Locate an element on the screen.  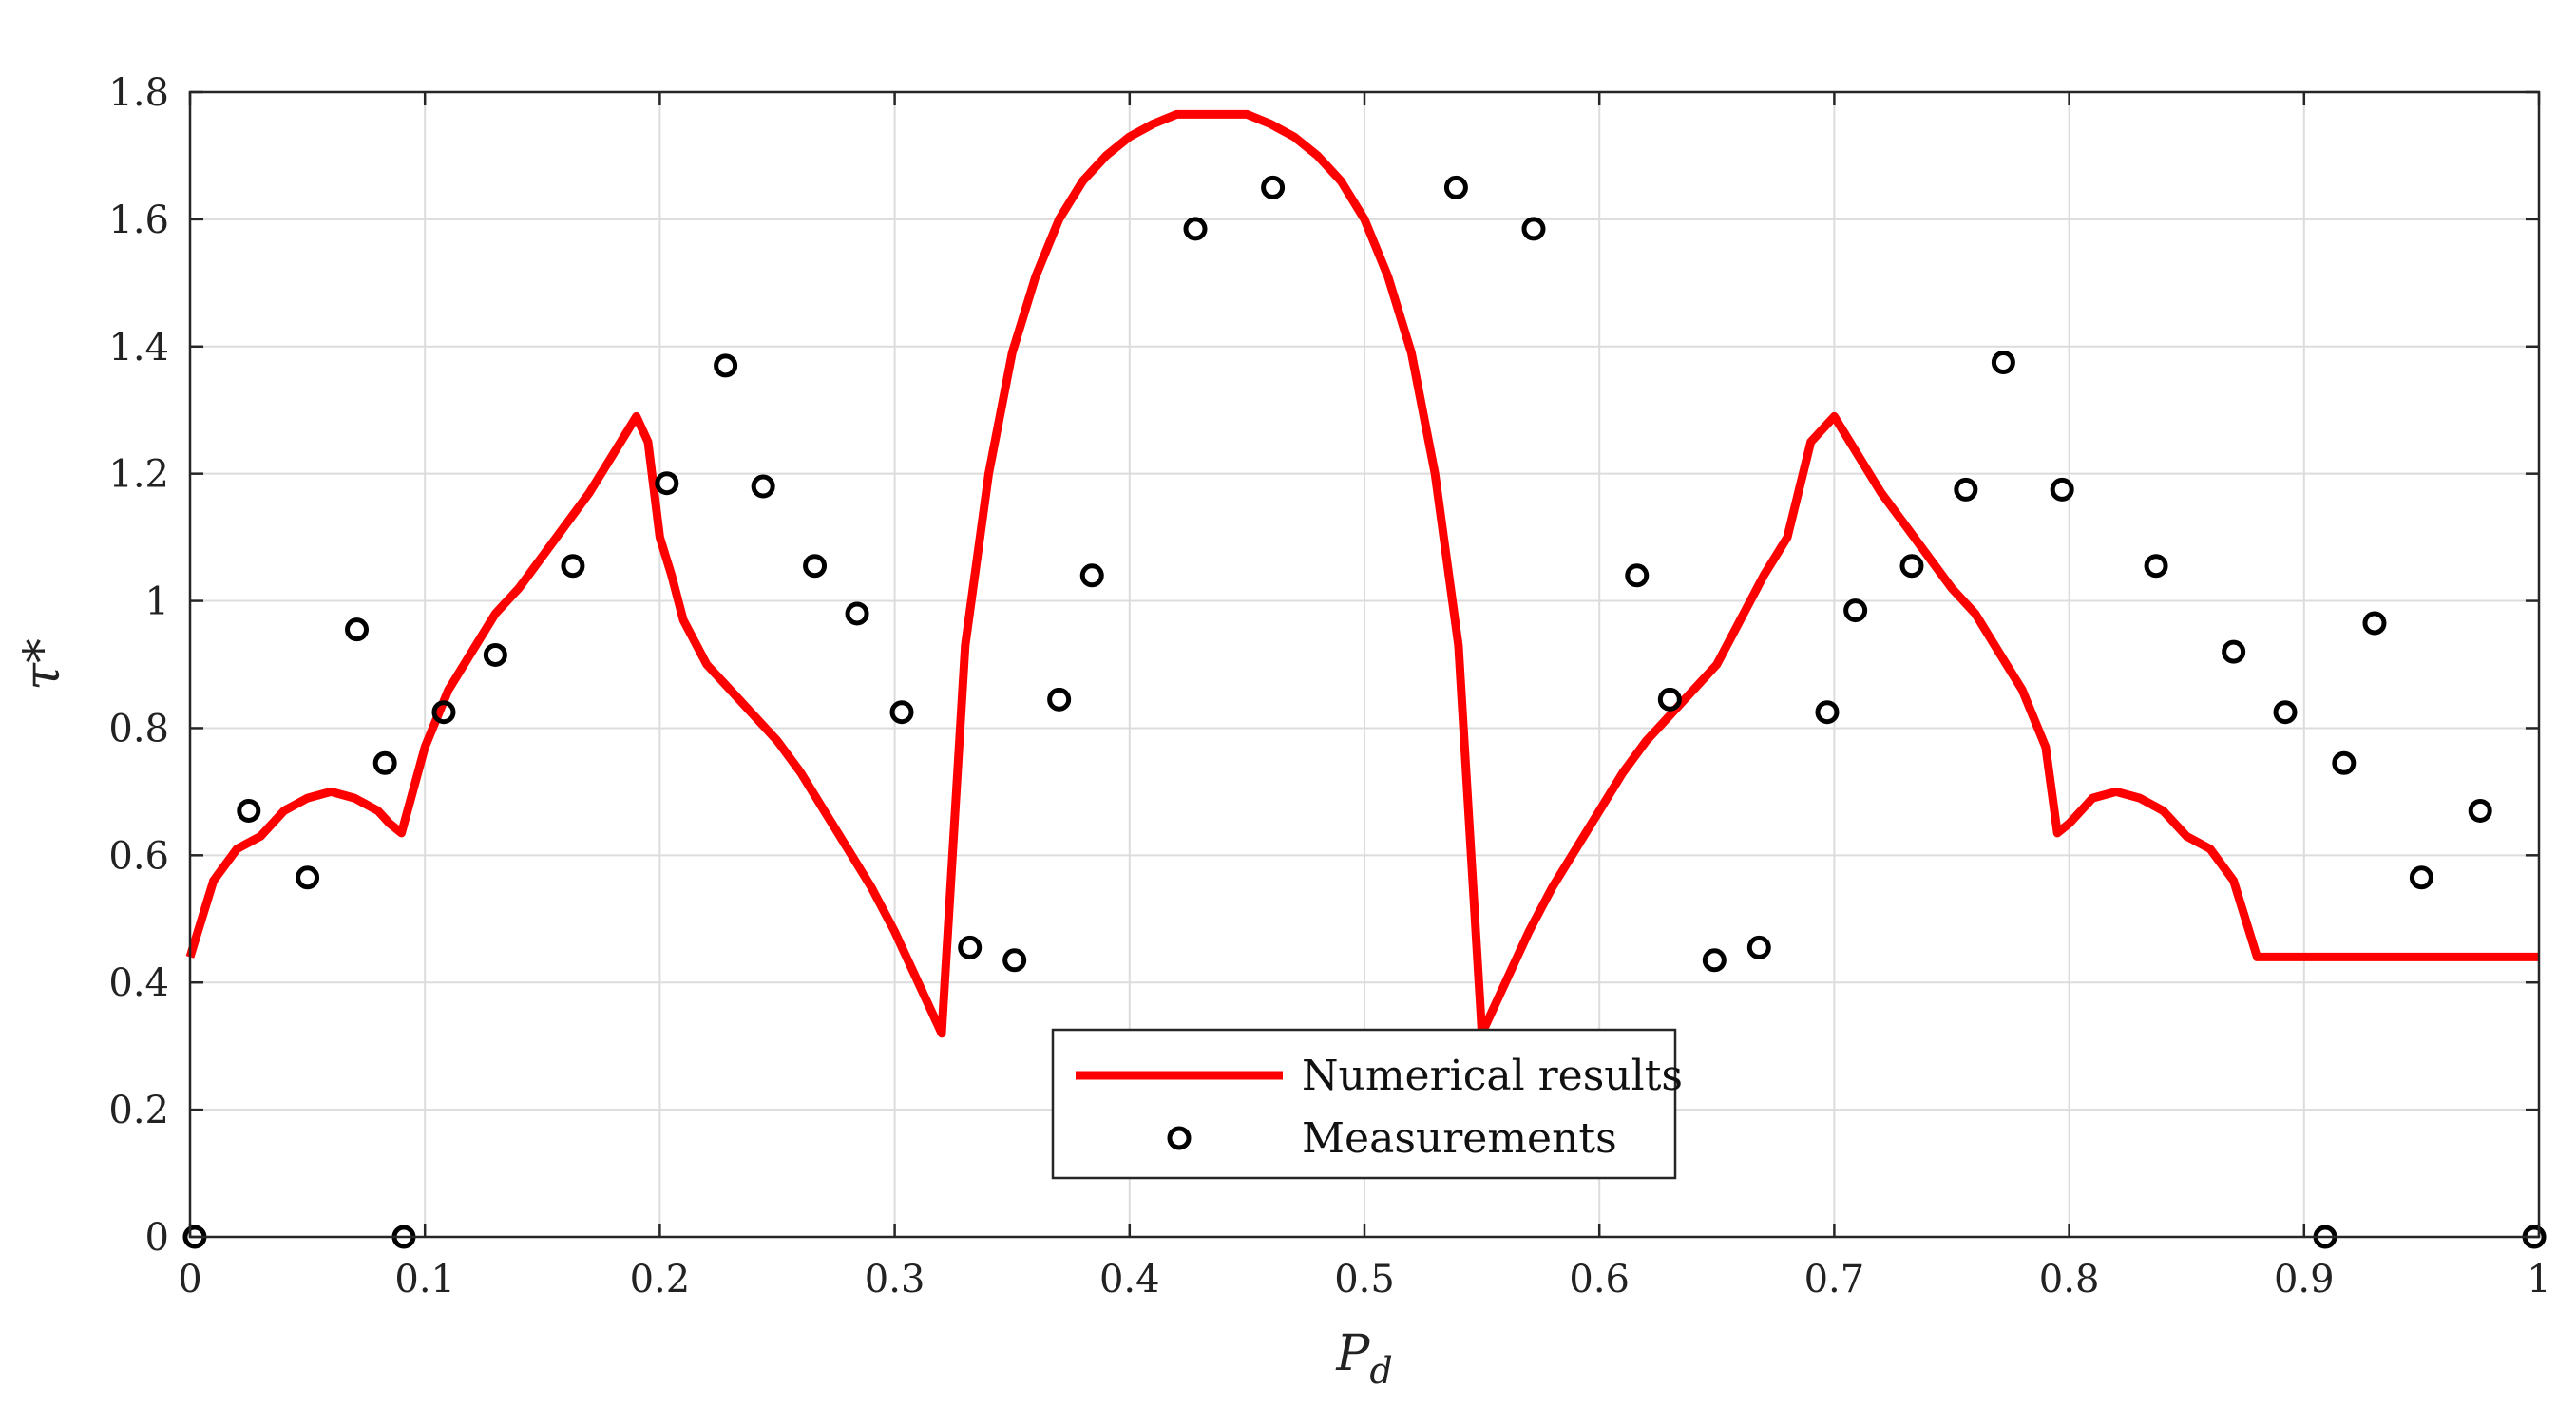
y-tick-label: 1.6 is located at coordinates (138, 220).